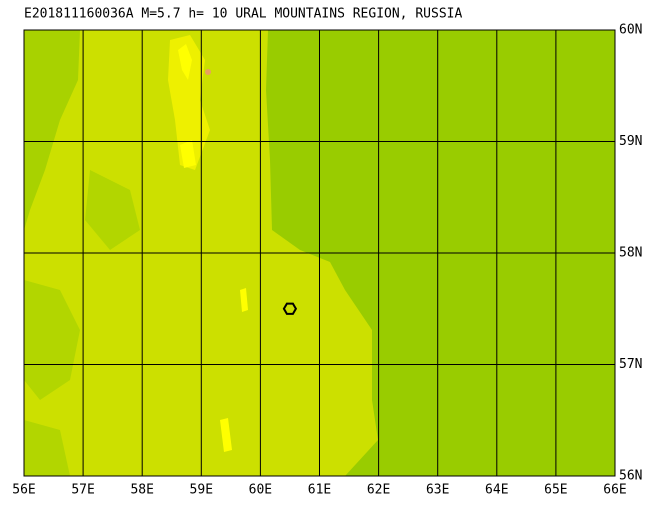 The image size is (661, 505). Describe the element at coordinates (290, 308) in the screenshot. I see `epicenter` at that location.